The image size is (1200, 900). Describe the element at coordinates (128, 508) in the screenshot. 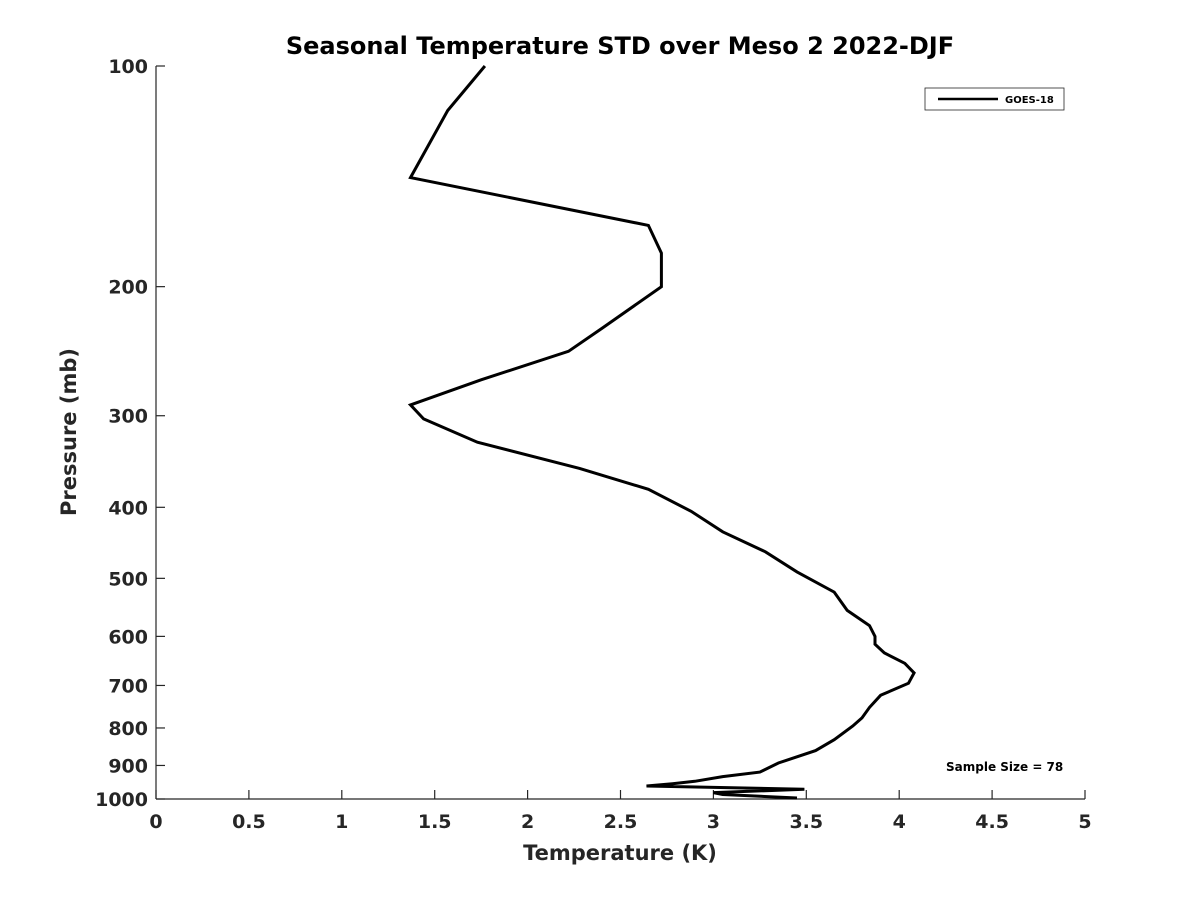

I see `y-tick-label: 400` at that location.